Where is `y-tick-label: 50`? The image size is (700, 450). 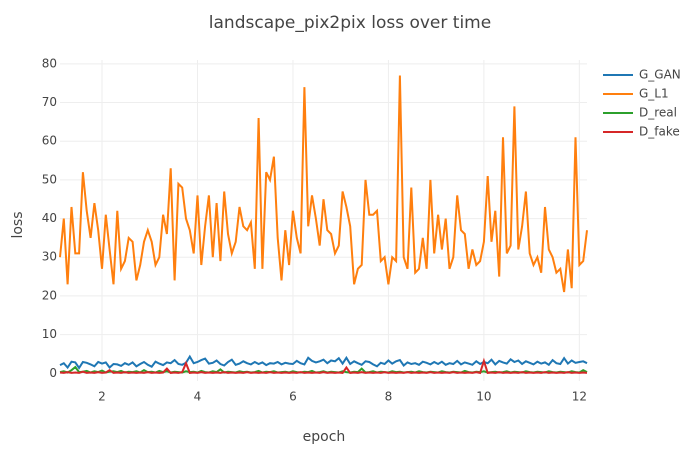
y-tick-label: 50 is located at coordinates (49, 179).